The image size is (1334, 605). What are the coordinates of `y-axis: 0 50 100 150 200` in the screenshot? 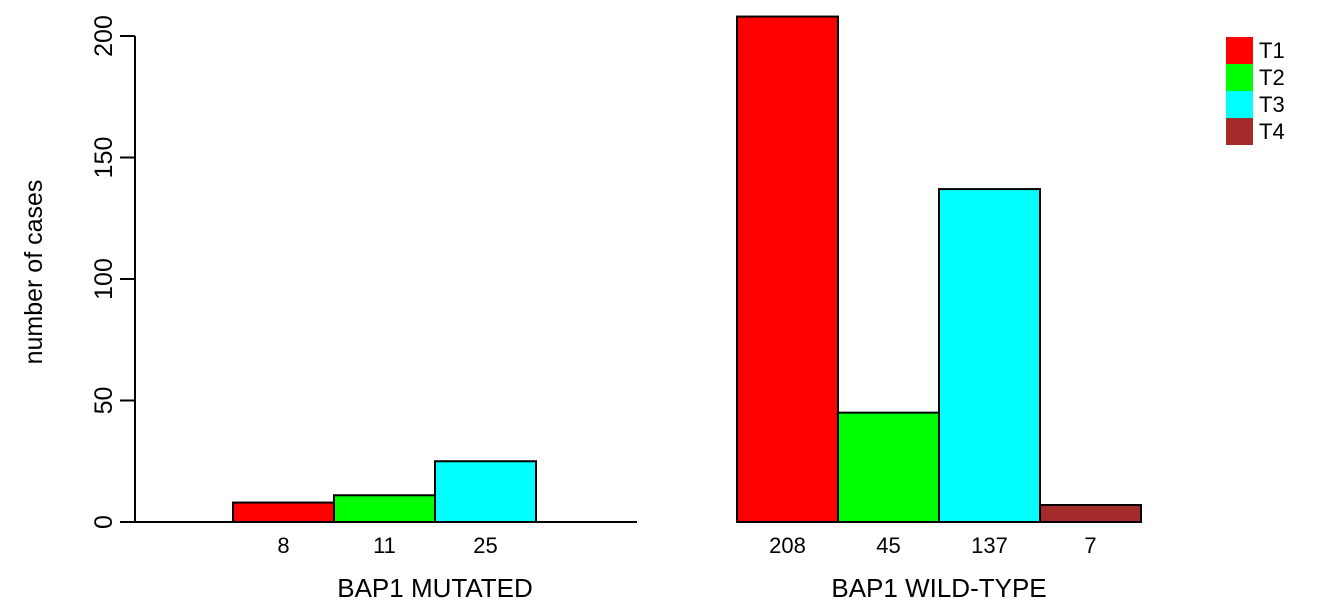 It's located at (113, 272).